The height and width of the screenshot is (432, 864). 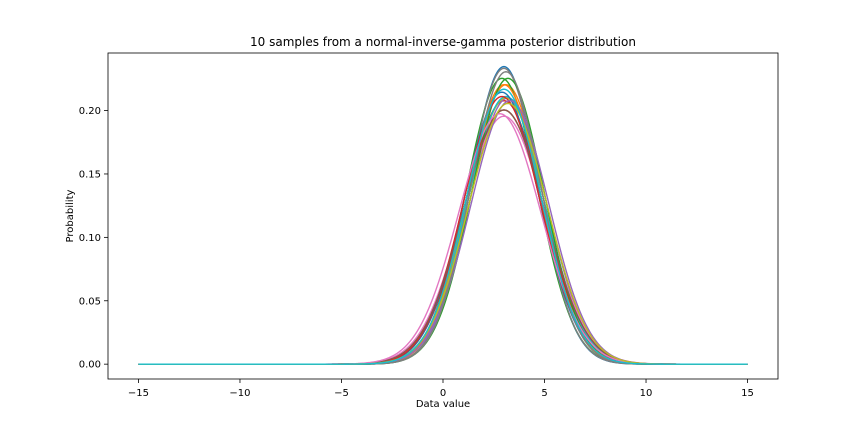 I want to click on x-tick-label: 10, so click(x=646, y=393).